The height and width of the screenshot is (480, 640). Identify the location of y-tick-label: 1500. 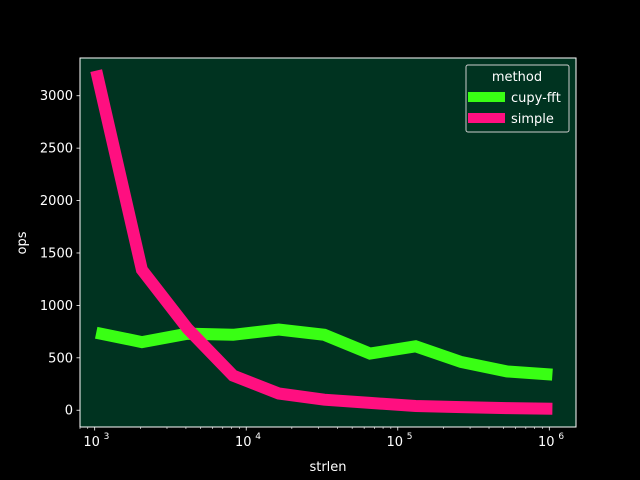
(56, 253).